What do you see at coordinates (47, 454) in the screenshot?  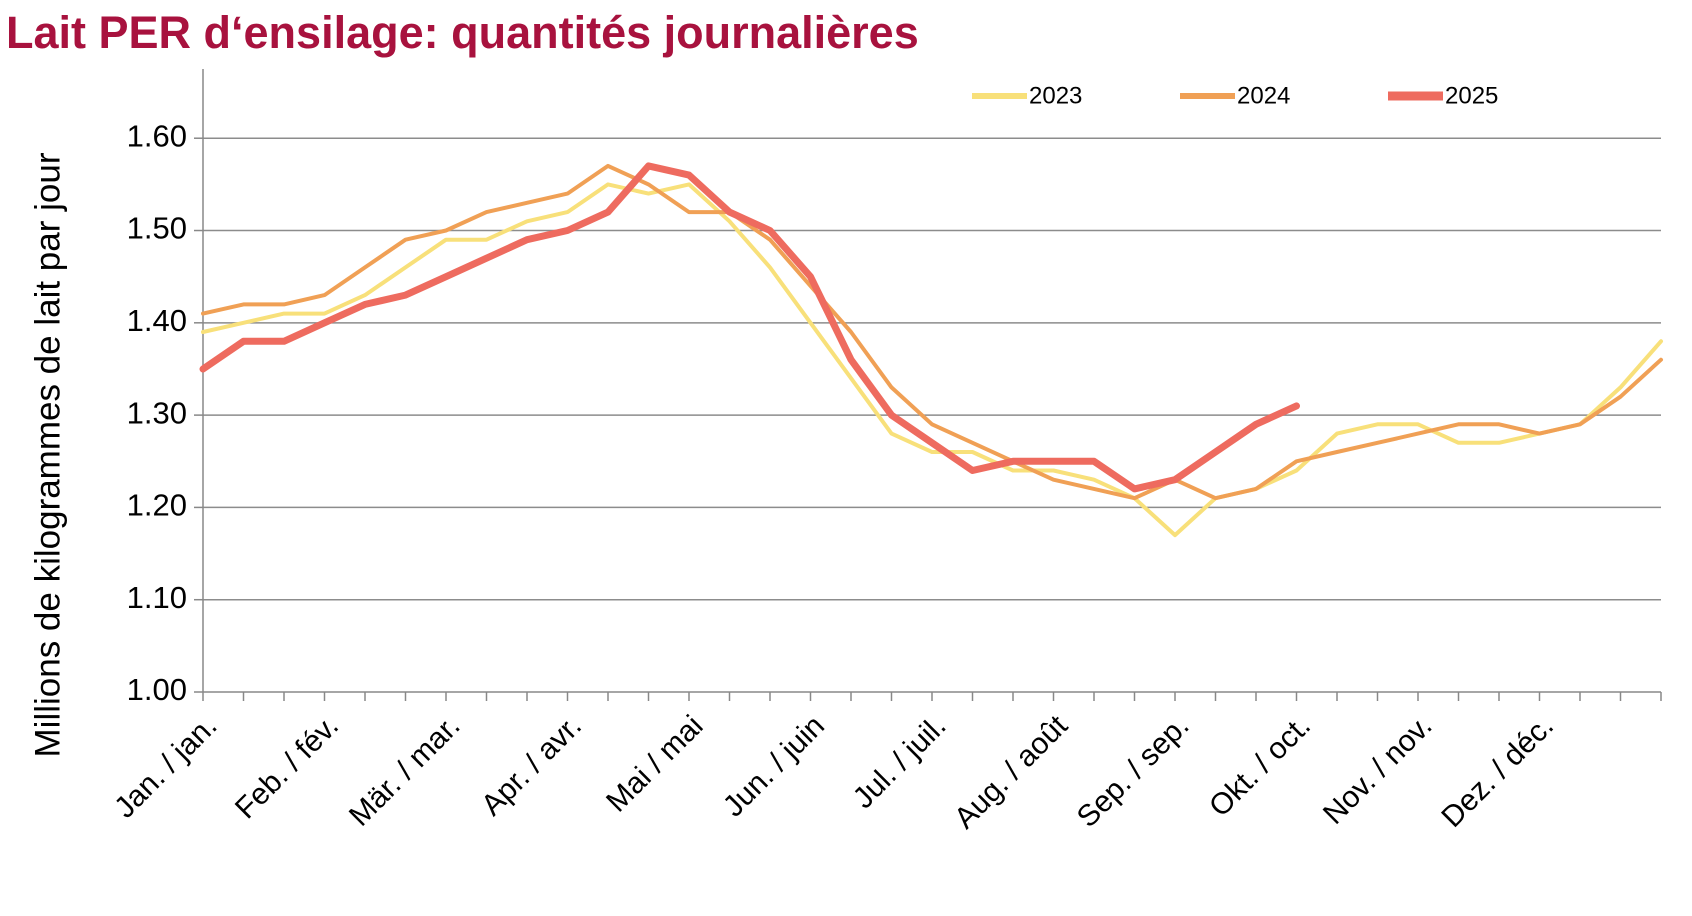 I see `y-axis-label: Millions de kilogrammes de lait par jour` at bounding box center [47, 454].